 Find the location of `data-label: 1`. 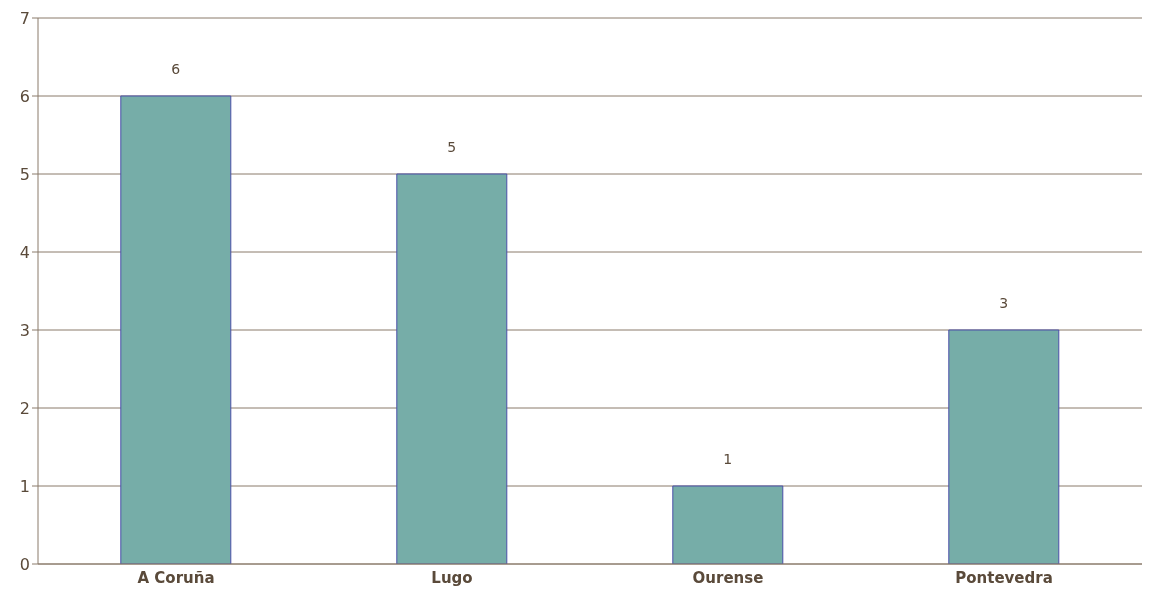

data-label: 1 is located at coordinates (728, 459).